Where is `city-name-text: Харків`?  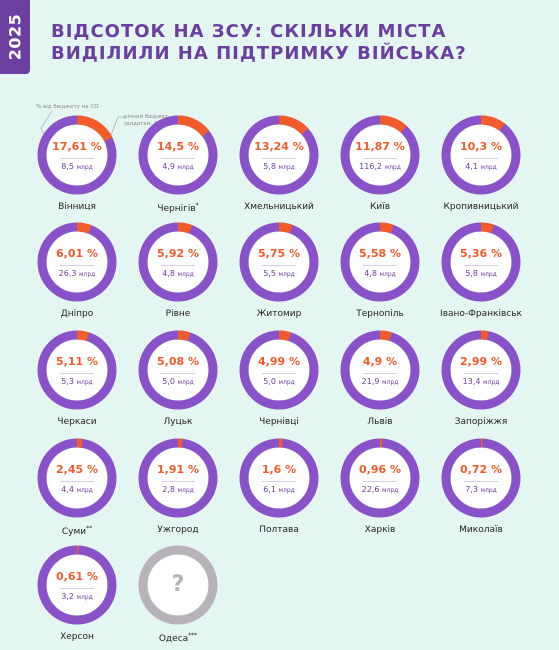
city-name-text: Харків is located at coordinates (380, 530).